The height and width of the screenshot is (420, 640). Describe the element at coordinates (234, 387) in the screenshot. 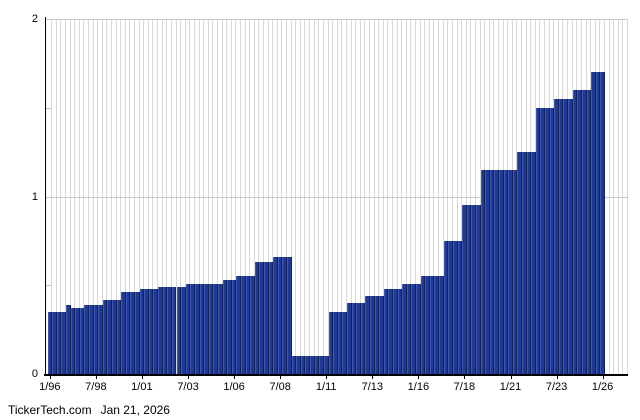

I see `x-axis-label: 1/06` at that location.